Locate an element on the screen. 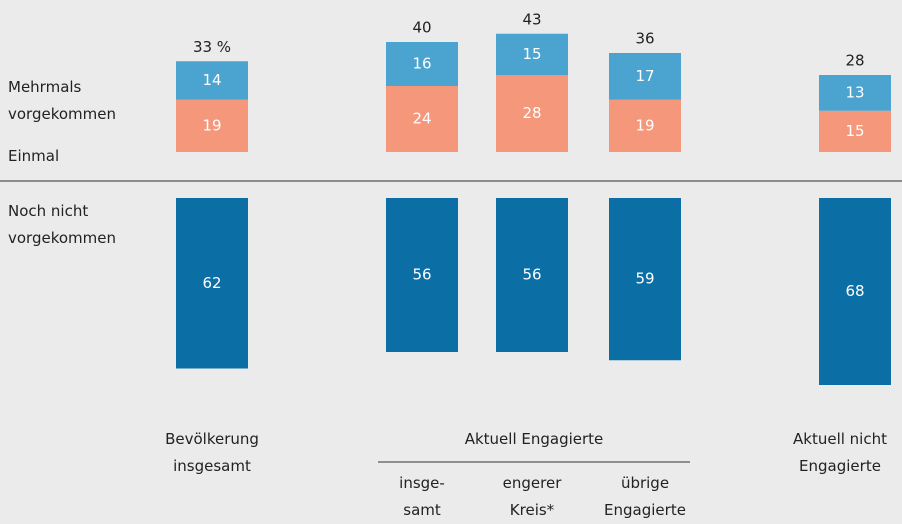  legend-label: Noch nicht vorgekommen is located at coordinates (62, 224).